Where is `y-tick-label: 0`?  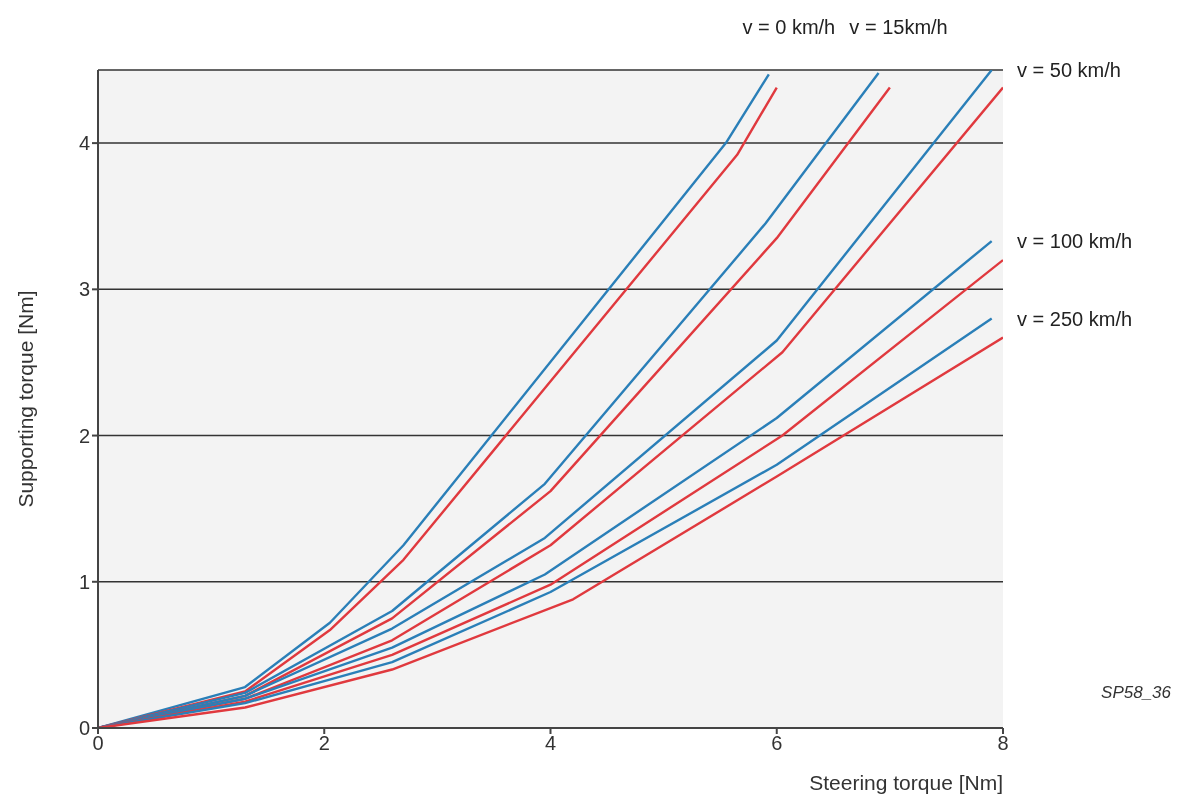
y-tick-label: 0 is located at coordinates (84, 728).